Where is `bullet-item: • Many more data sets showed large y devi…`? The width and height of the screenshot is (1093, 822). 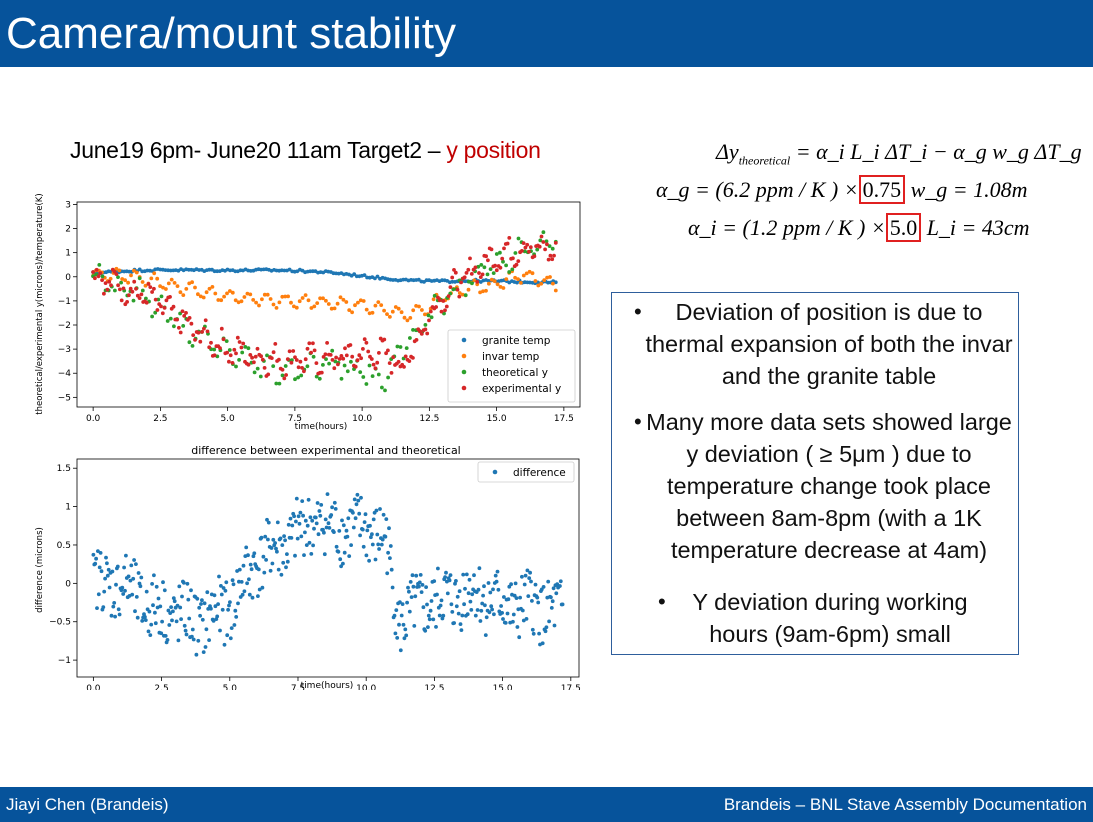
bullet-item: • Many more data sets showed large y devi… is located at coordinates (824, 486).